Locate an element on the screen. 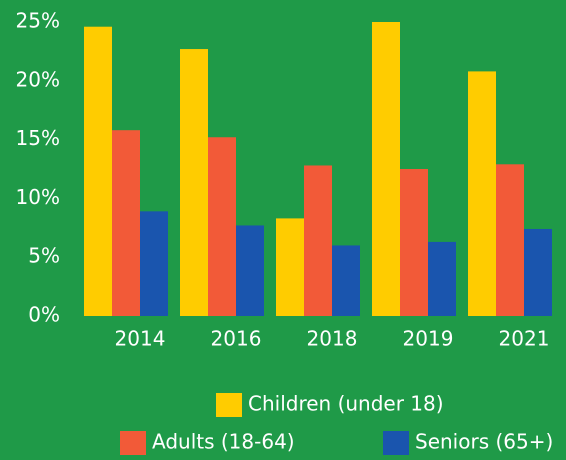 The width and height of the screenshot is (566, 460). x-tick-label: 2021 is located at coordinates (524, 339).